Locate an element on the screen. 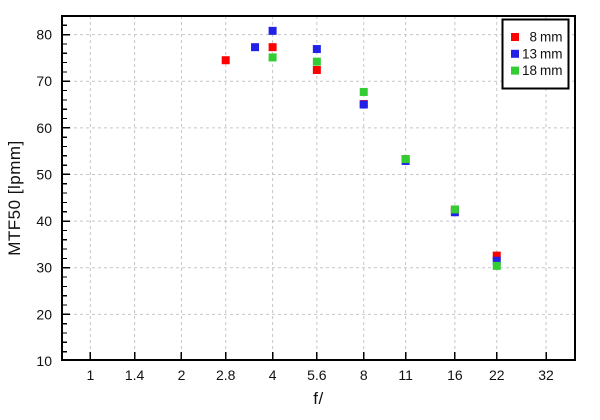 The width and height of the screenshot is (600, 420). marker-13-mm-f5.6 is located at coordinates (316, 49).